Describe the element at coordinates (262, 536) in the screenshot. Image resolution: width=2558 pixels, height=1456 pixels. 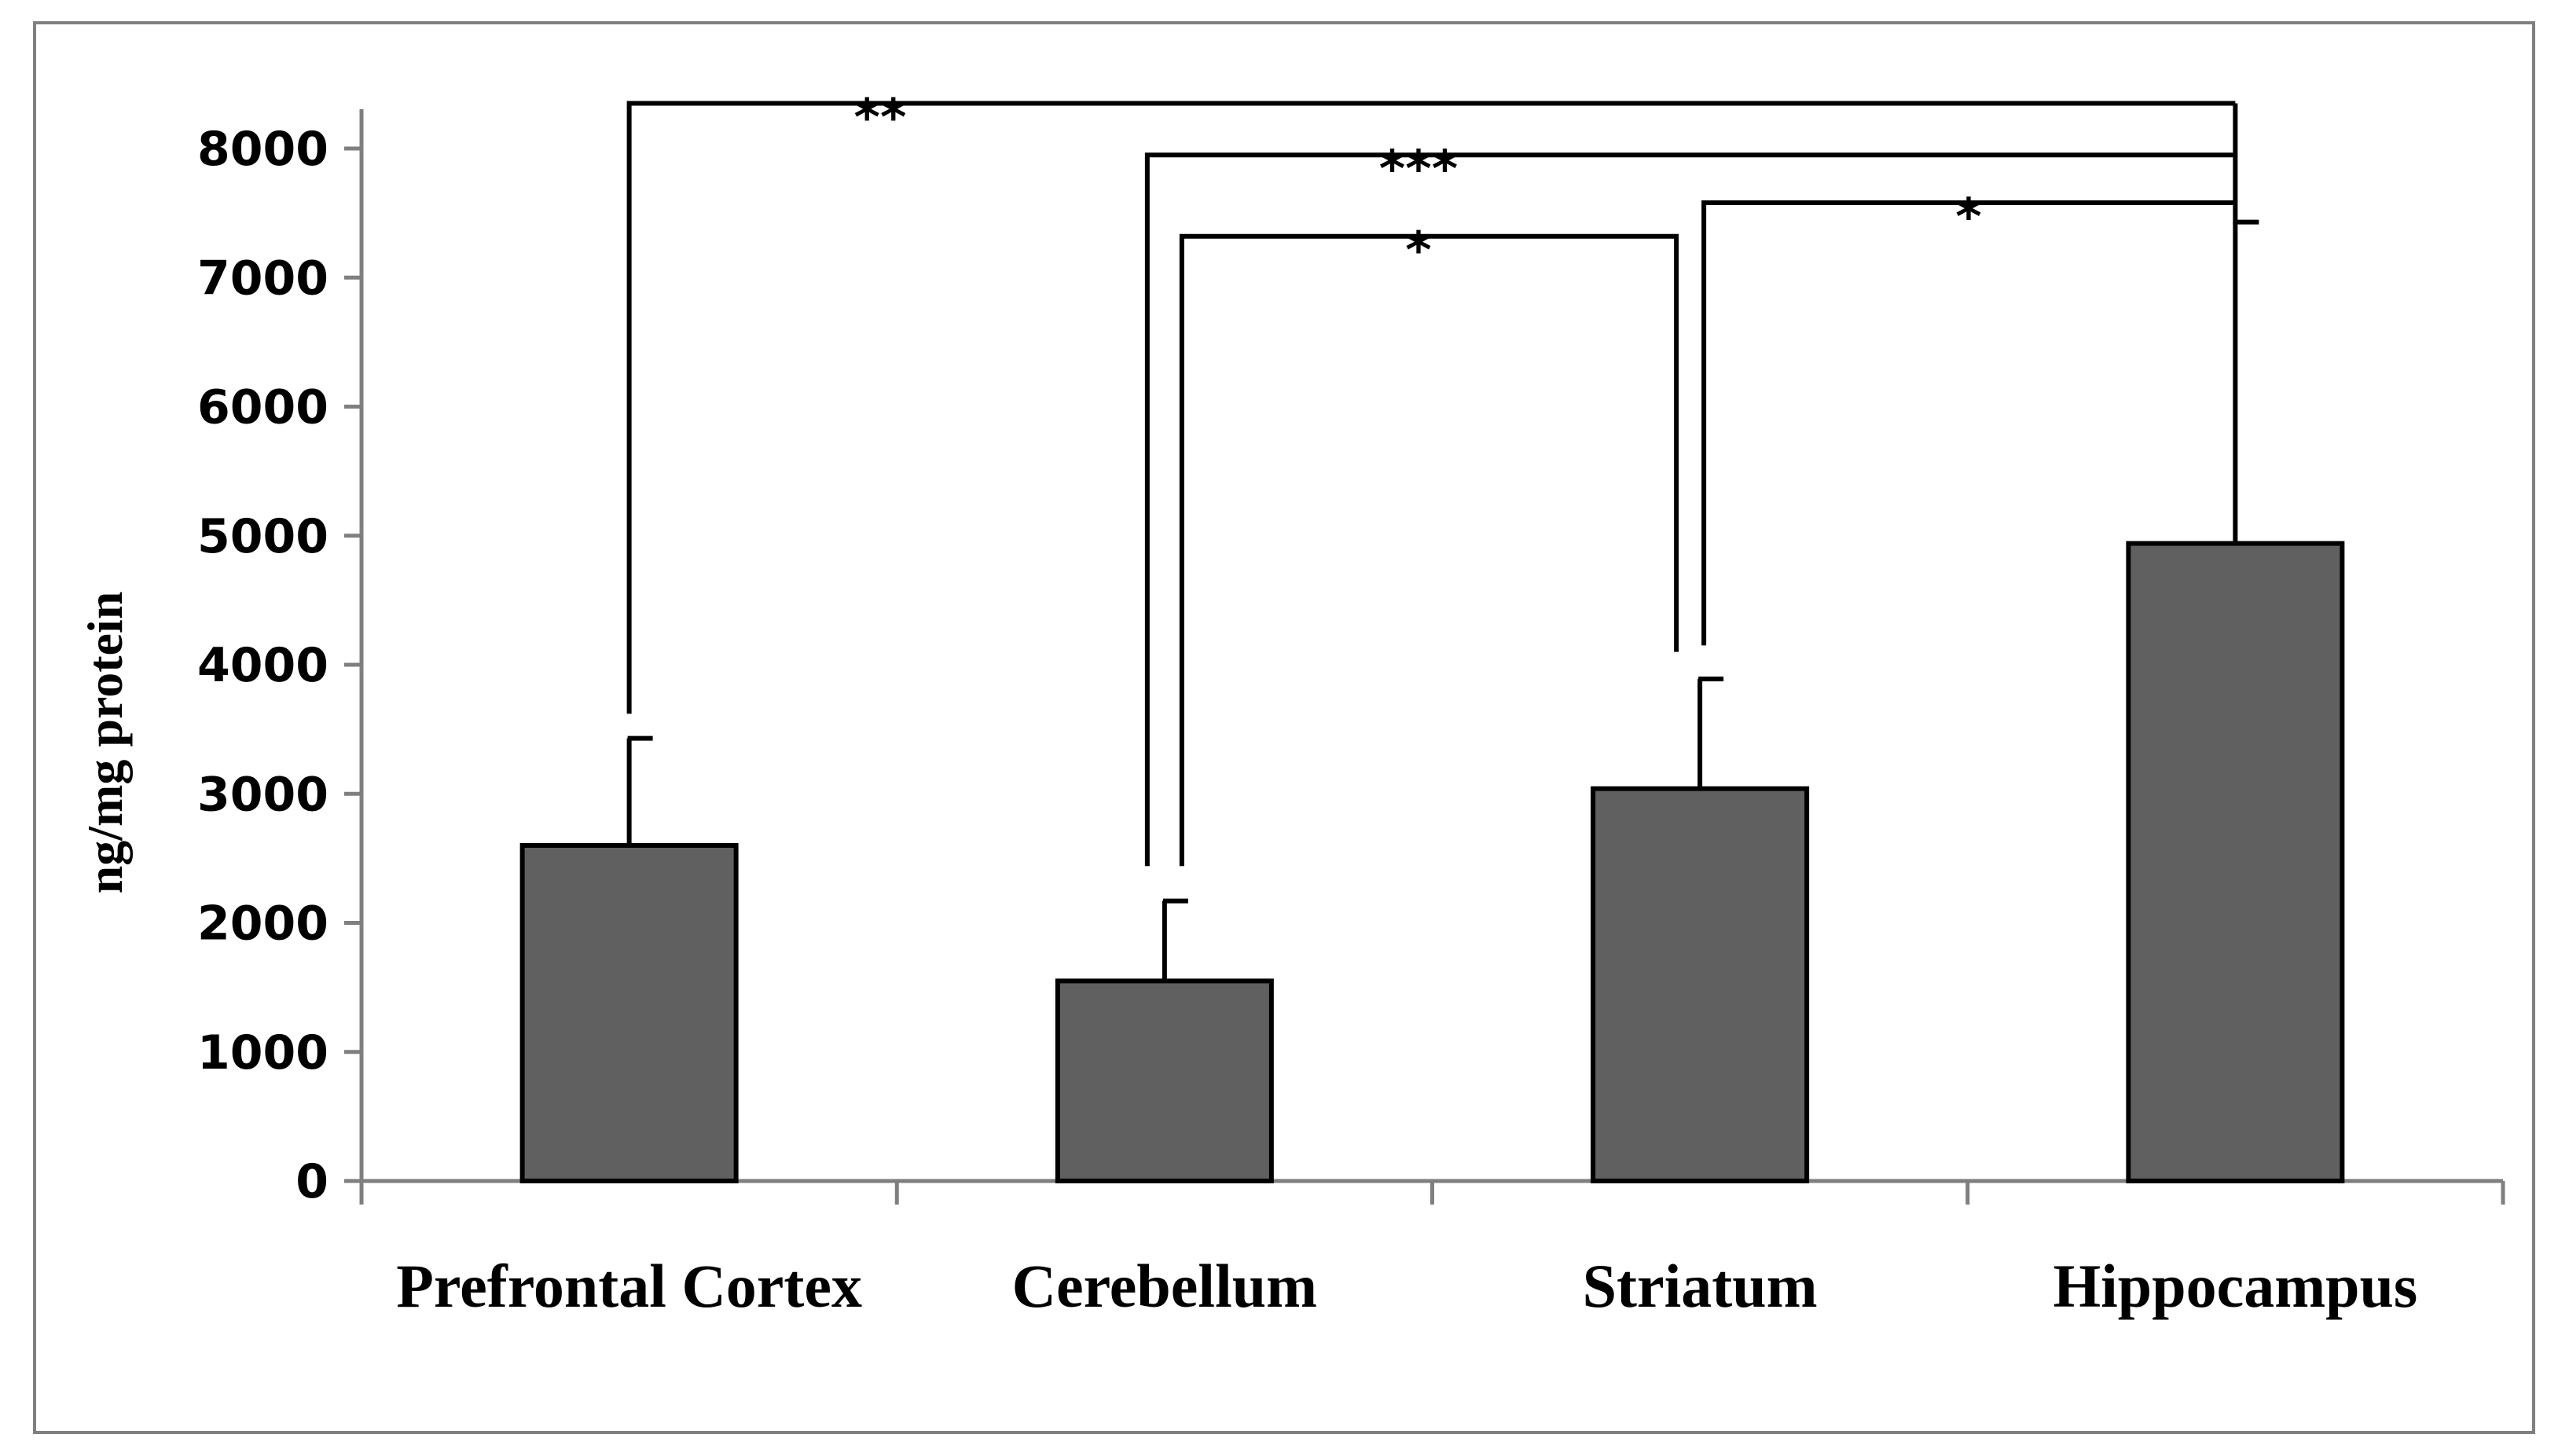
I see `y-tick-label: 5000` at that location.